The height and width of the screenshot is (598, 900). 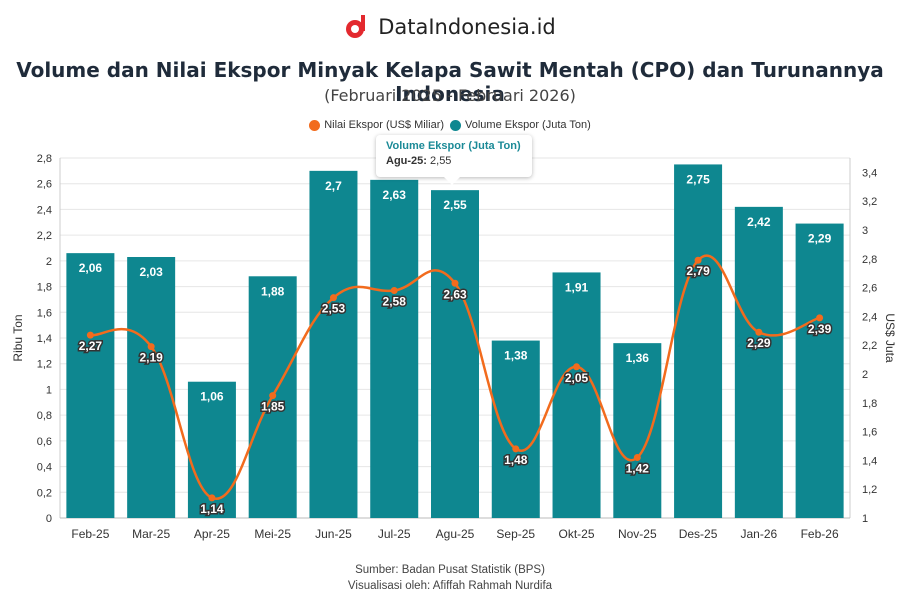 I want to click on y-left-tick-label: 0,2, so click(x=44, y=493).